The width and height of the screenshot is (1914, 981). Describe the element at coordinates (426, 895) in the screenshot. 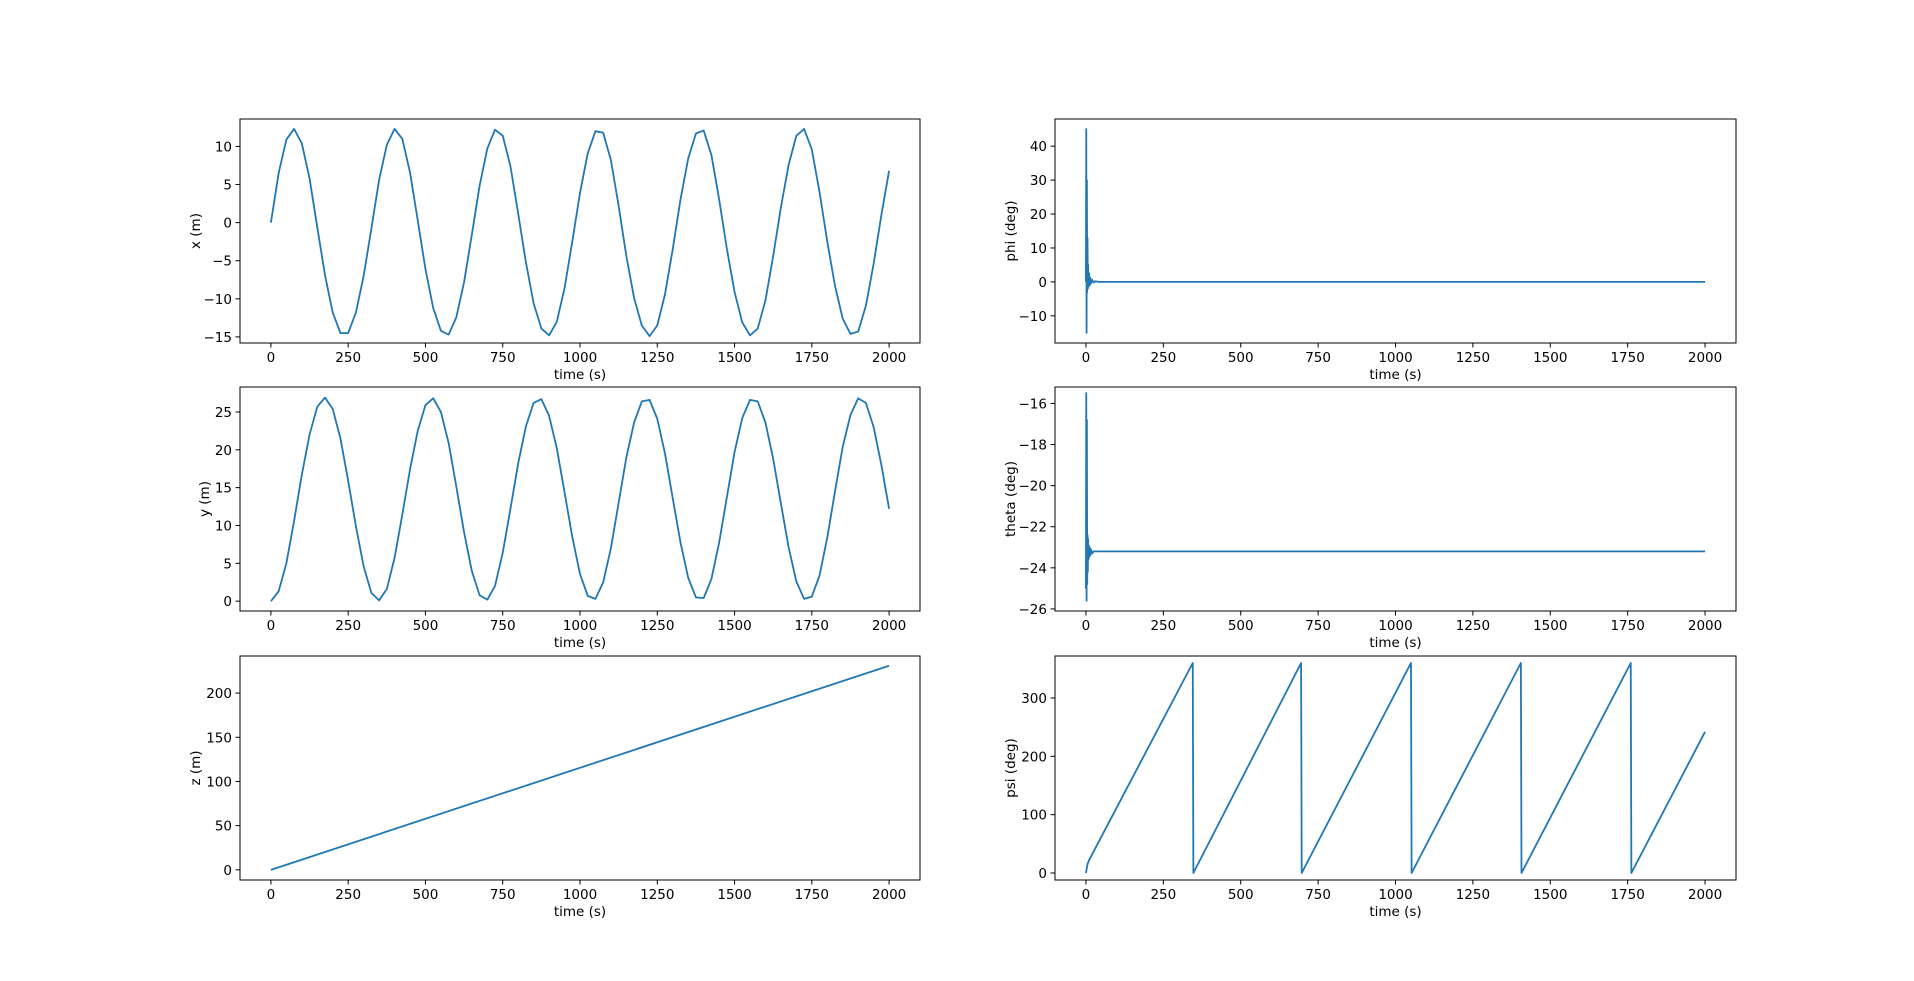

I see `z-xtick-label: 500` at that location.